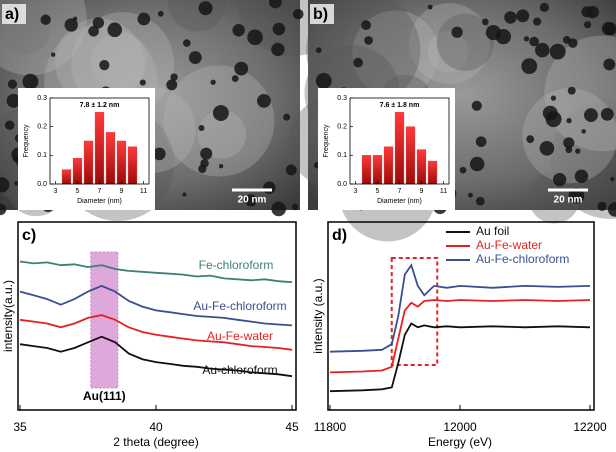  I want to click on x-tick-label: 40, so click(156, 427).